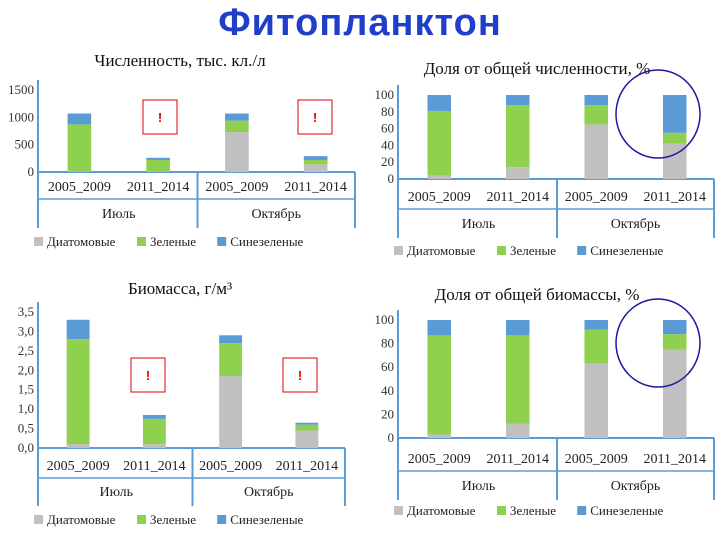  What do you see at coordinates (26, 389) in the screenshot?
I see `y-tick-label: 1,5` at bounding box center [26, 389].